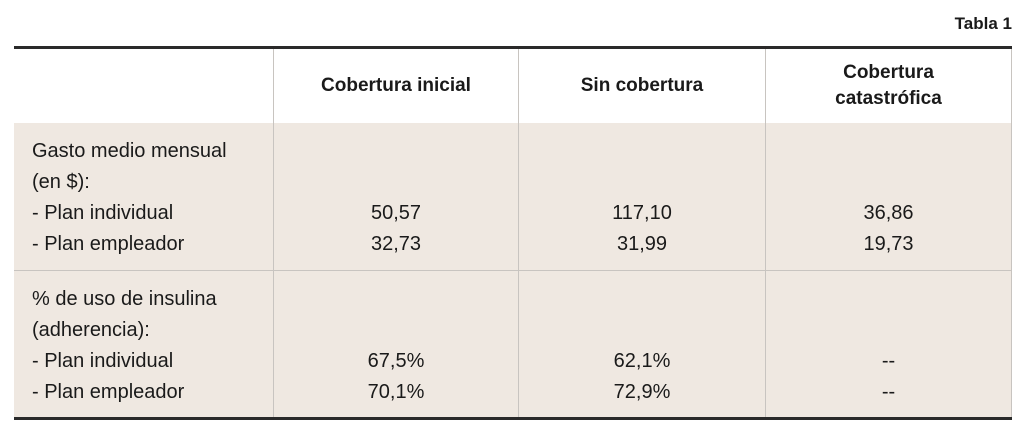 This screenshot has width=1024, height=436. I want to click on label-line: (adherencia):, so click(91, 330).